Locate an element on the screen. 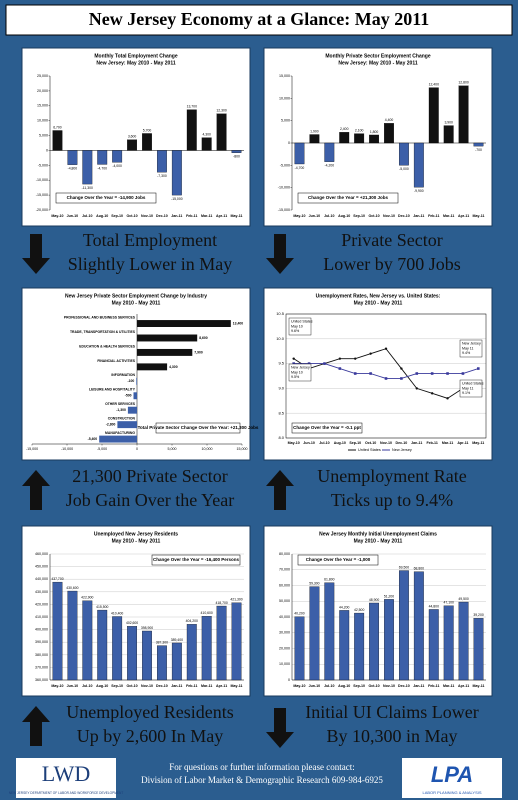 This screenshot has width=518, height=800. y-tick-label: 20,000 is located at coordinates (284, 648).